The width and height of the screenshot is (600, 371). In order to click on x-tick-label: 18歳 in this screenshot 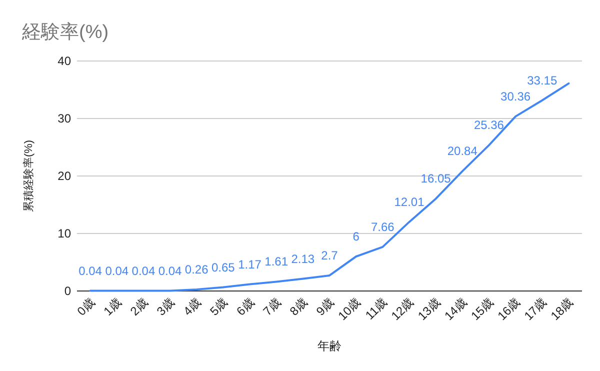, I will do `click(562, 309)`.